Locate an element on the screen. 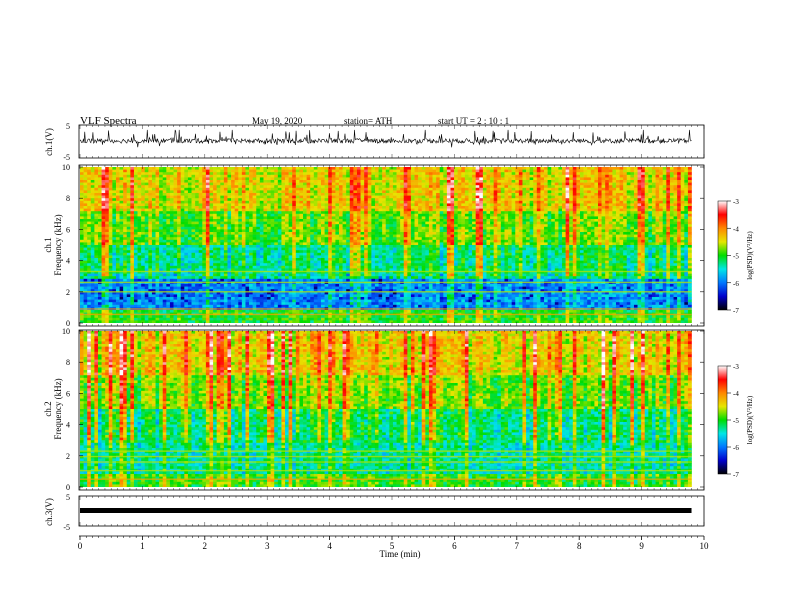  spec2-ytick-label: 4 is located at coordinates (68, 425).